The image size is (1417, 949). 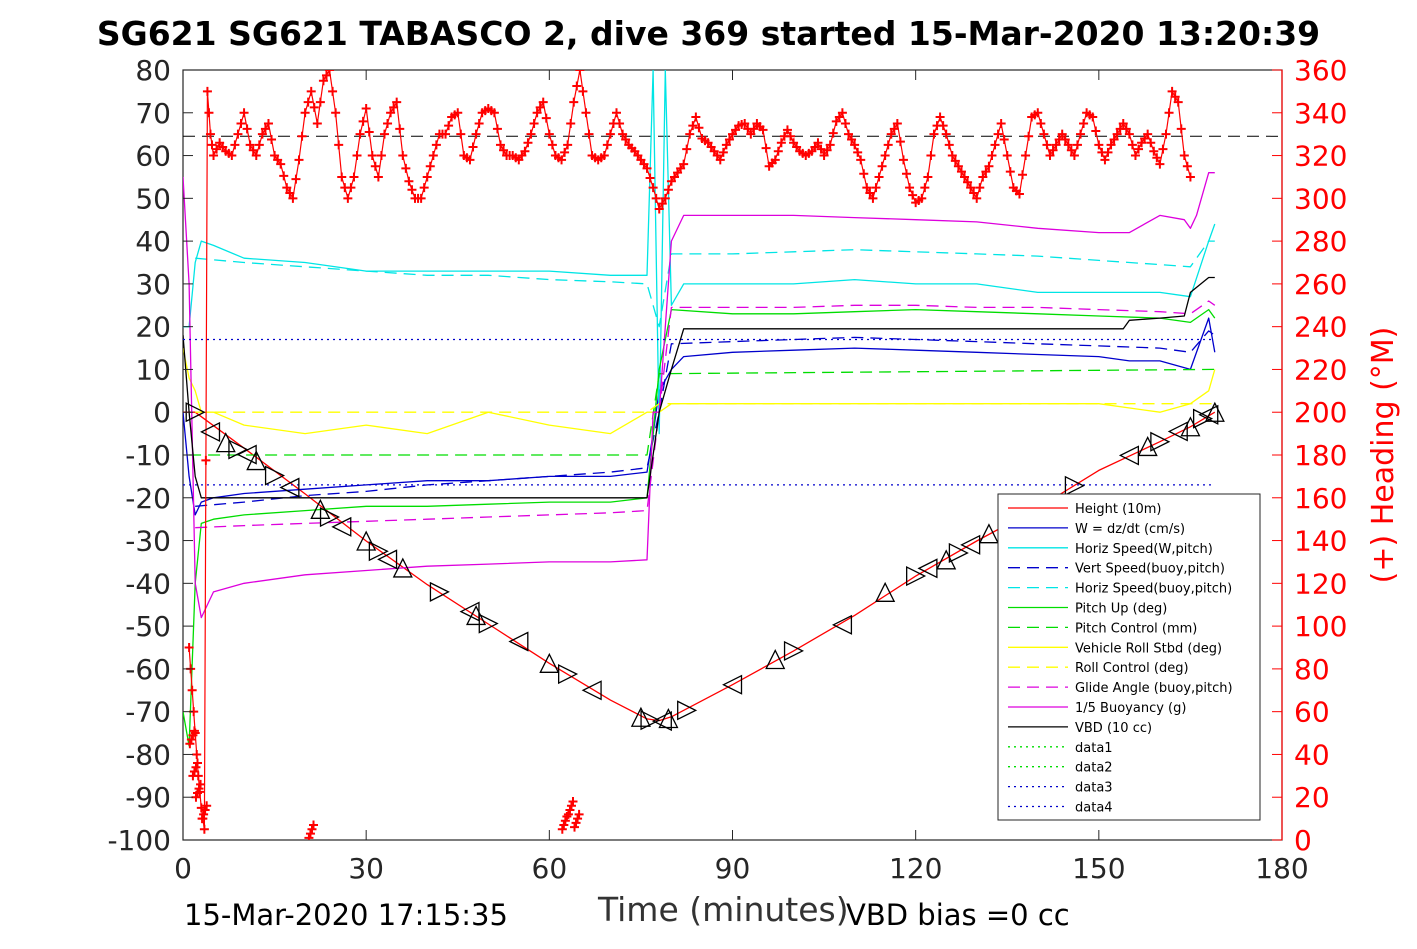 What do you see at coordinates (1153, 589) in the screenshot?
I see `legend-label: Horiz Speed(buoy,pitch)` at bounding box center [1153, 589].